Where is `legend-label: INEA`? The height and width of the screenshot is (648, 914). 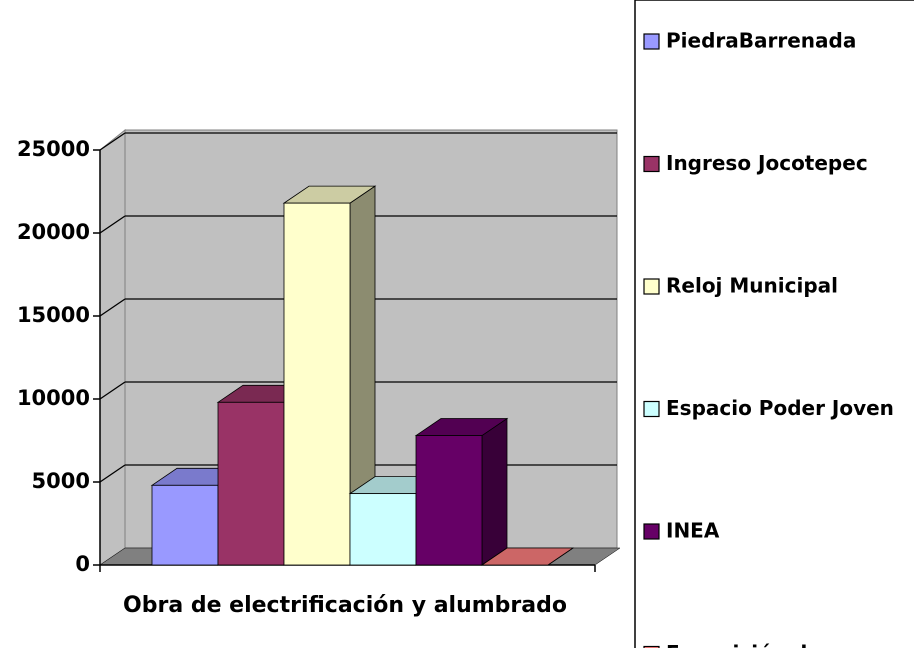
legend-label: INEA is located at coordinates (693, 531).